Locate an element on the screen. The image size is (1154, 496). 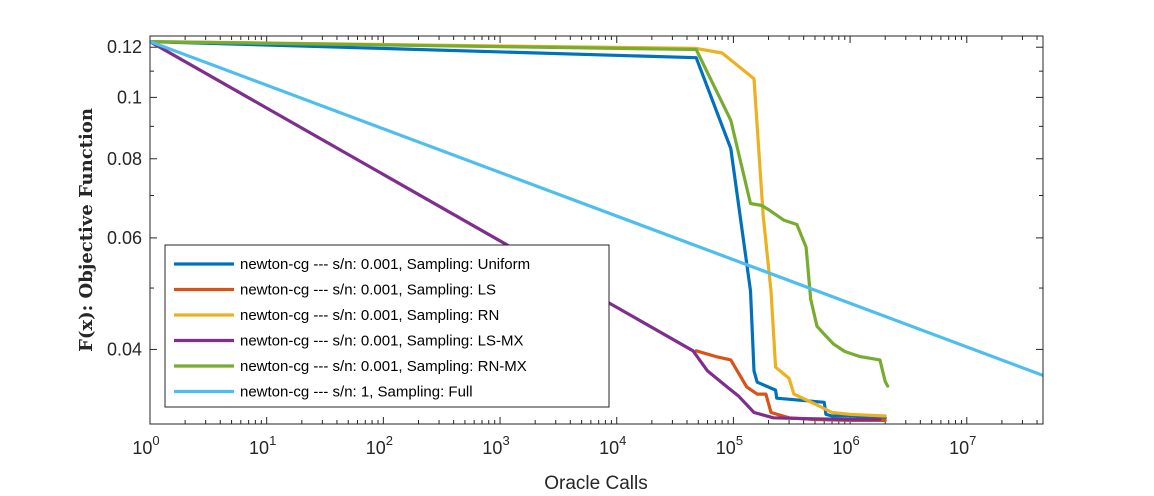
y-tick-labels: 0.04 0.06 0.08 0.1 0.12 is located at coordinates (124, 198).